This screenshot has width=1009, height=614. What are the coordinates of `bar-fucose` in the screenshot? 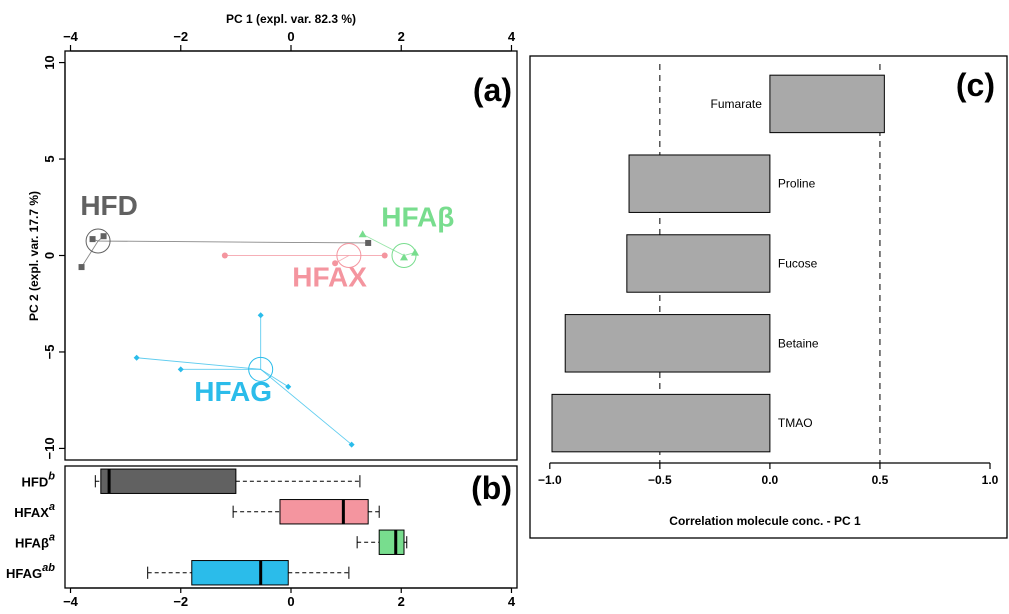 It's located at (698, 263).